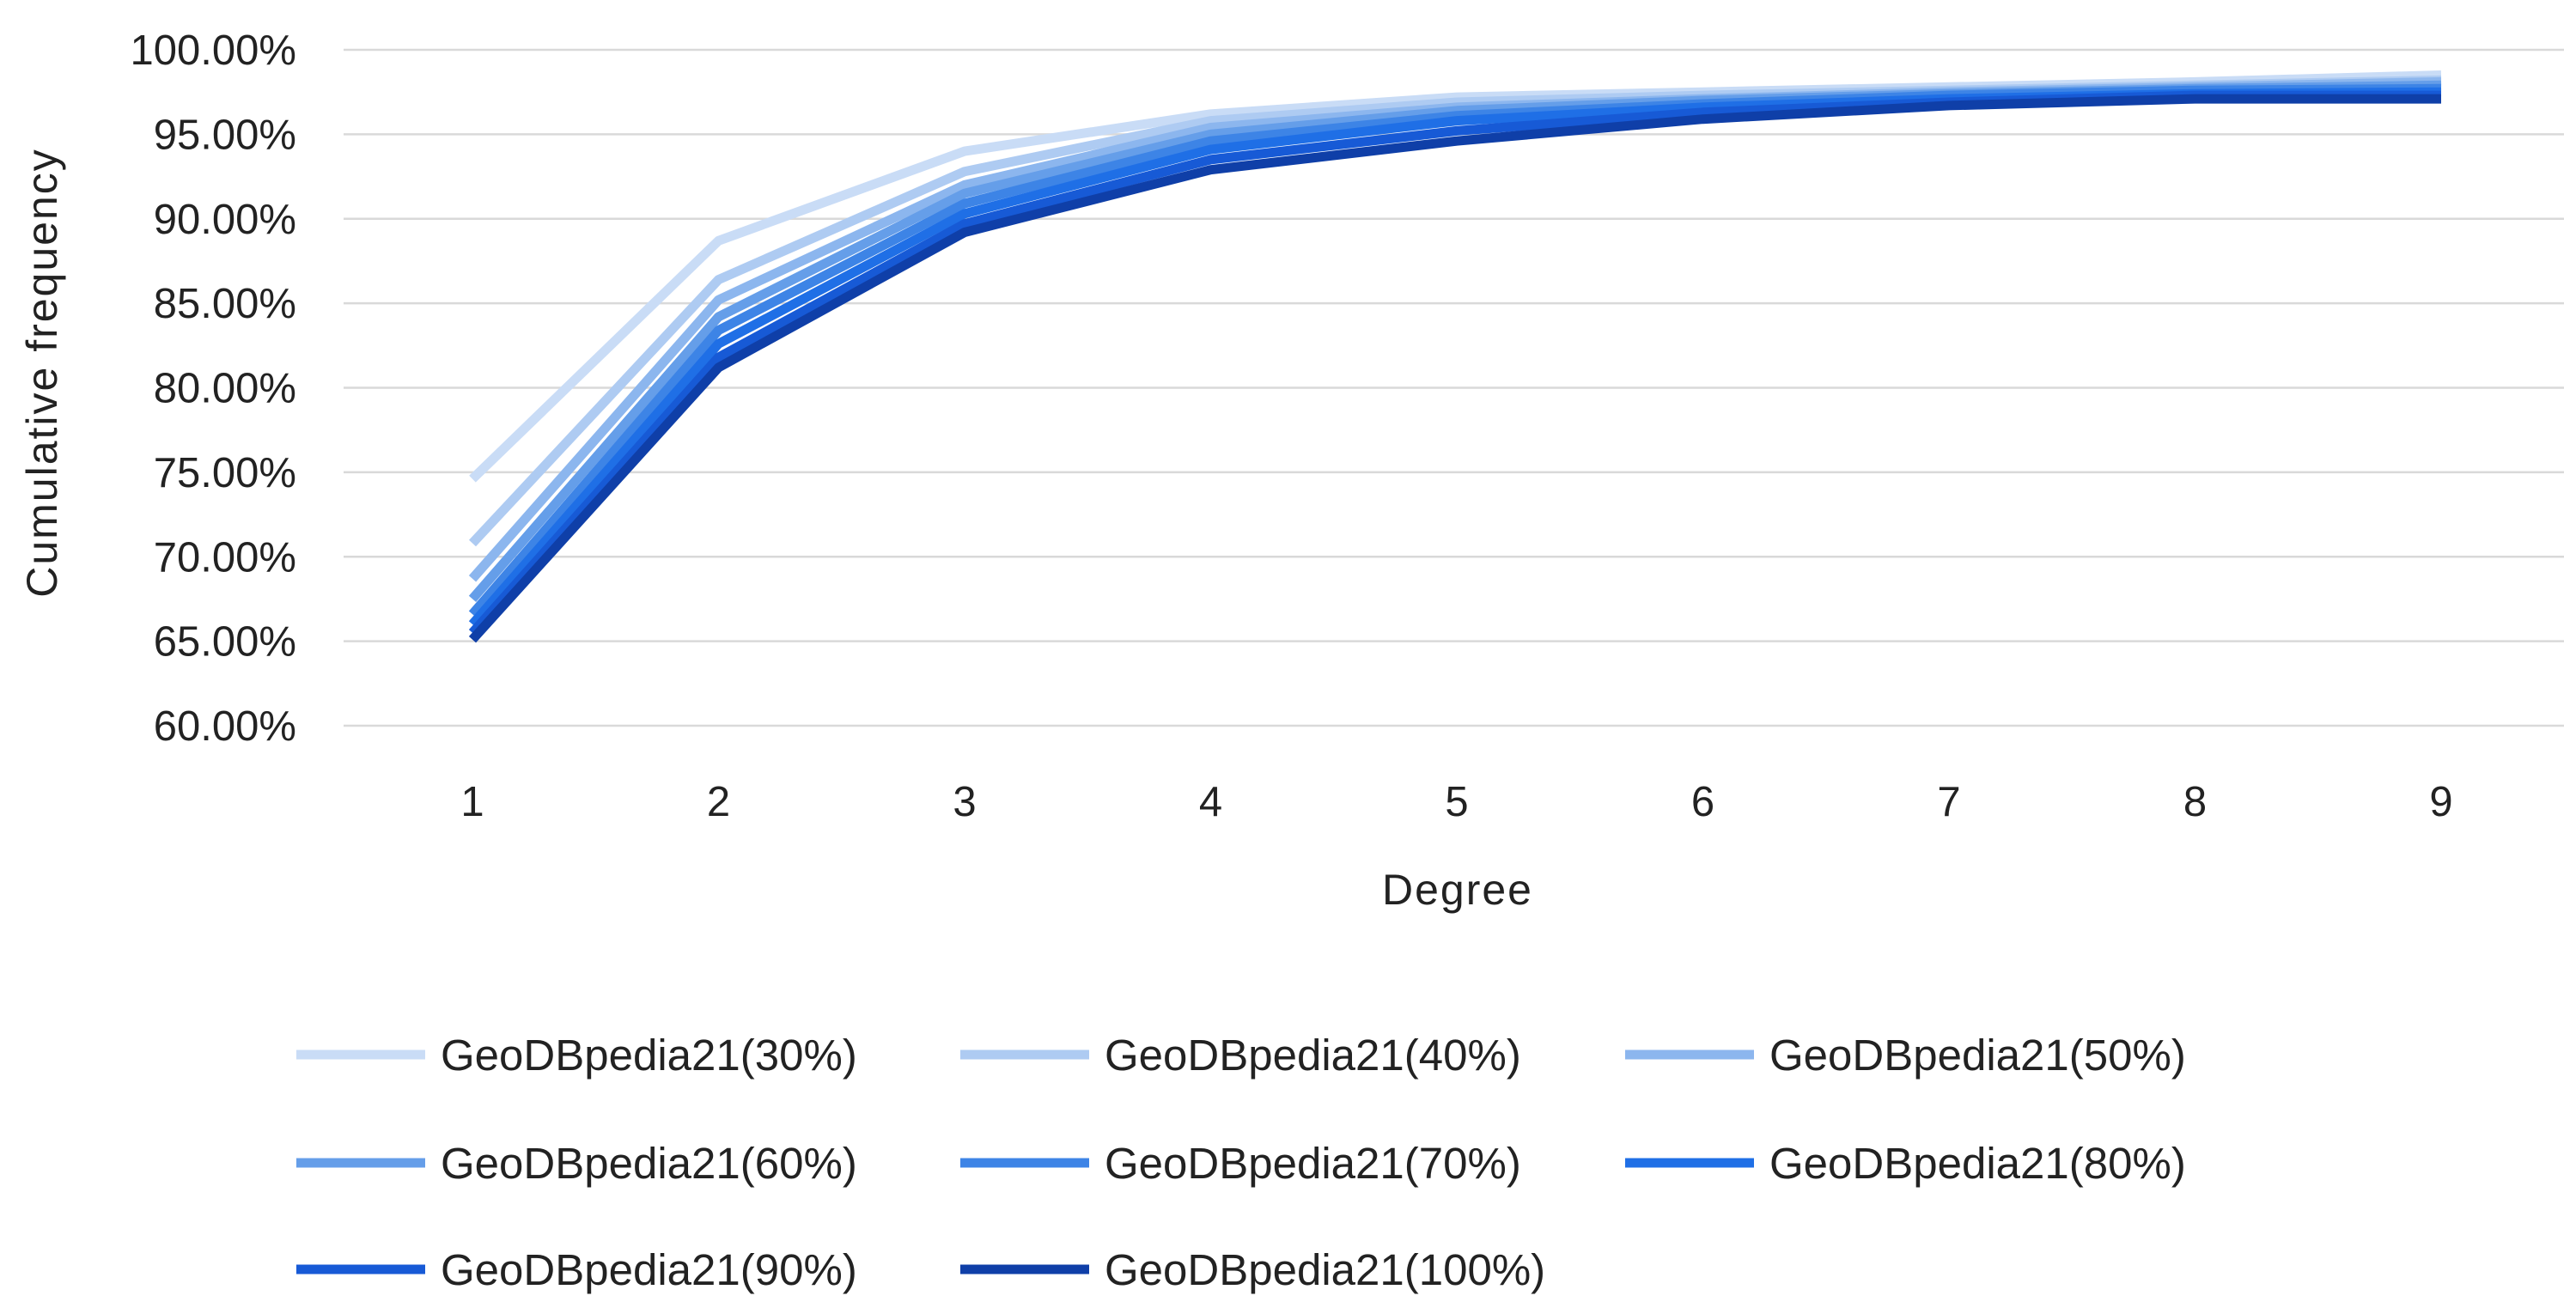 Image resolution: width=2576 pixels, height=1314 pixels. I want to click on x-tick-label: 8, so click(2195, 802).